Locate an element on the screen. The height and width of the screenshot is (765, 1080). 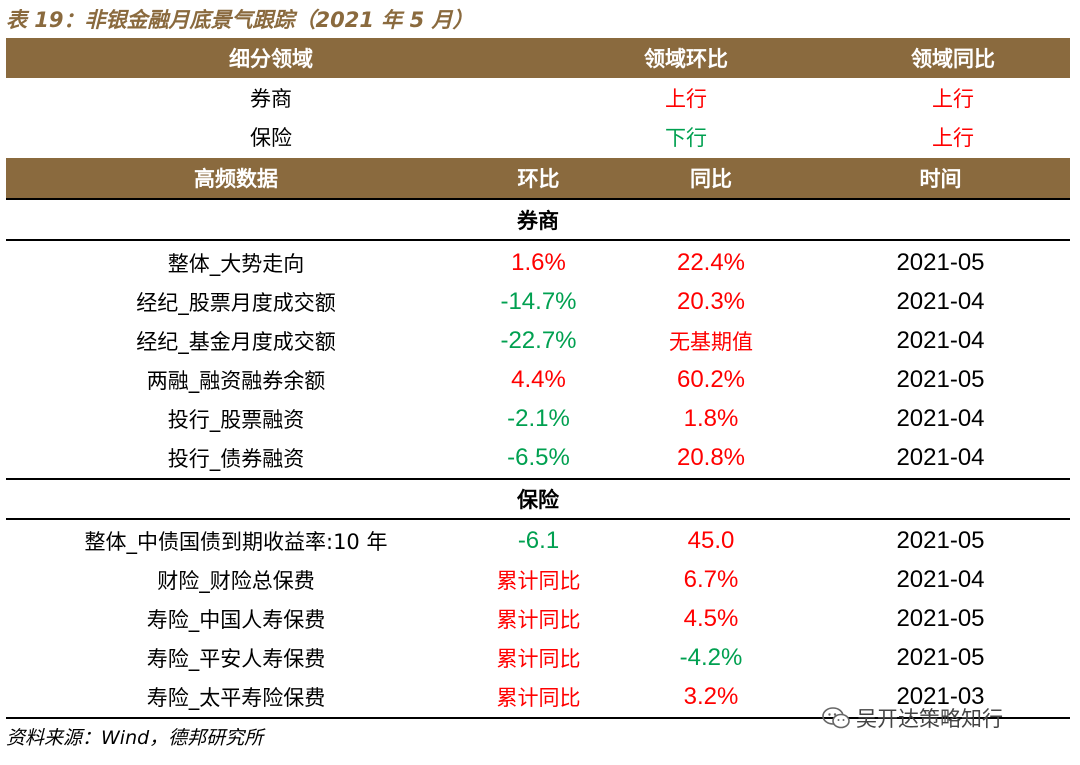
table-row: 整体_中债国债到期收益率:10 年 -6.1 45.0 2021-05 is located at coordinates (538, 540).